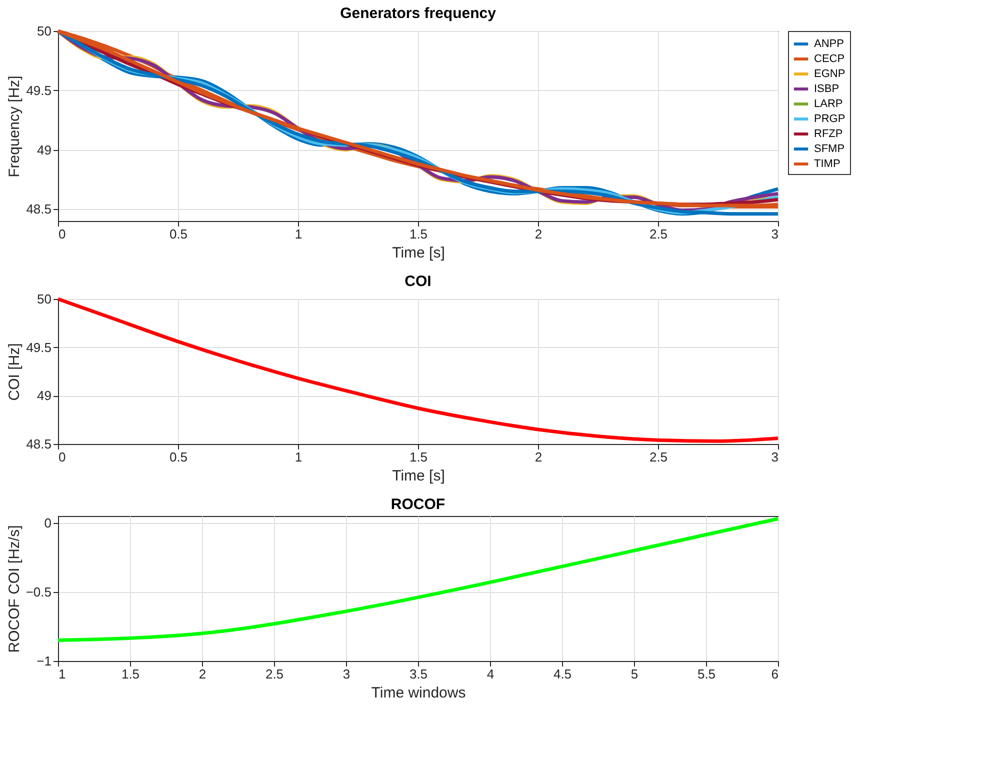  I want to click on x-tick-label: 5, so click(634, 674).